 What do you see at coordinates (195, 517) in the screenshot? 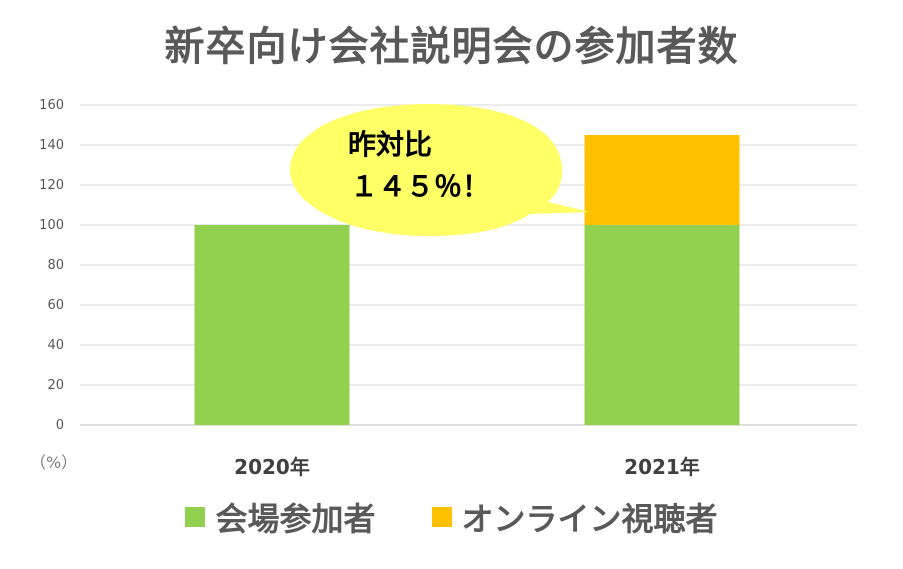
I see `legend-swatch-venue` at bounding box center [195, 517].